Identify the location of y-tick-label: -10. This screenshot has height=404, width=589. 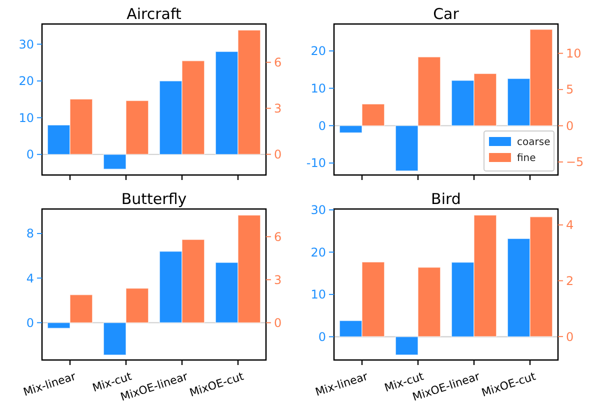
(316, 163).